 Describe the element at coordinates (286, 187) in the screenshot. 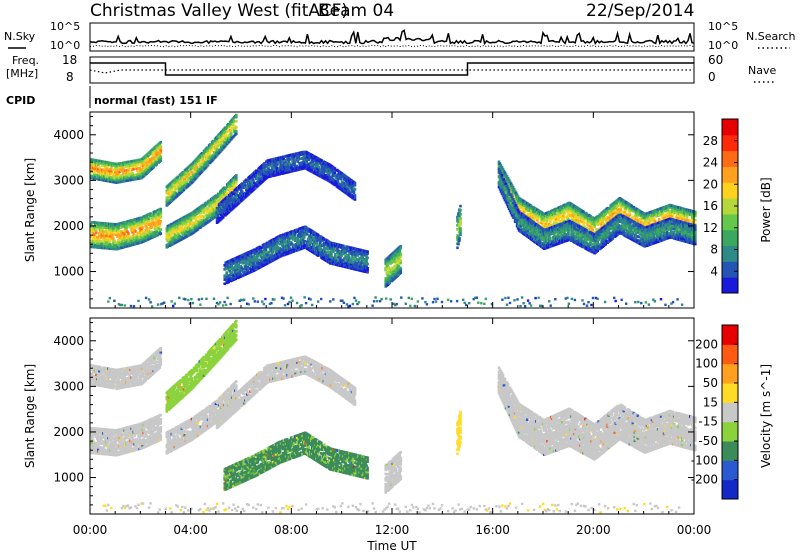

I see `echo-band` at that location.